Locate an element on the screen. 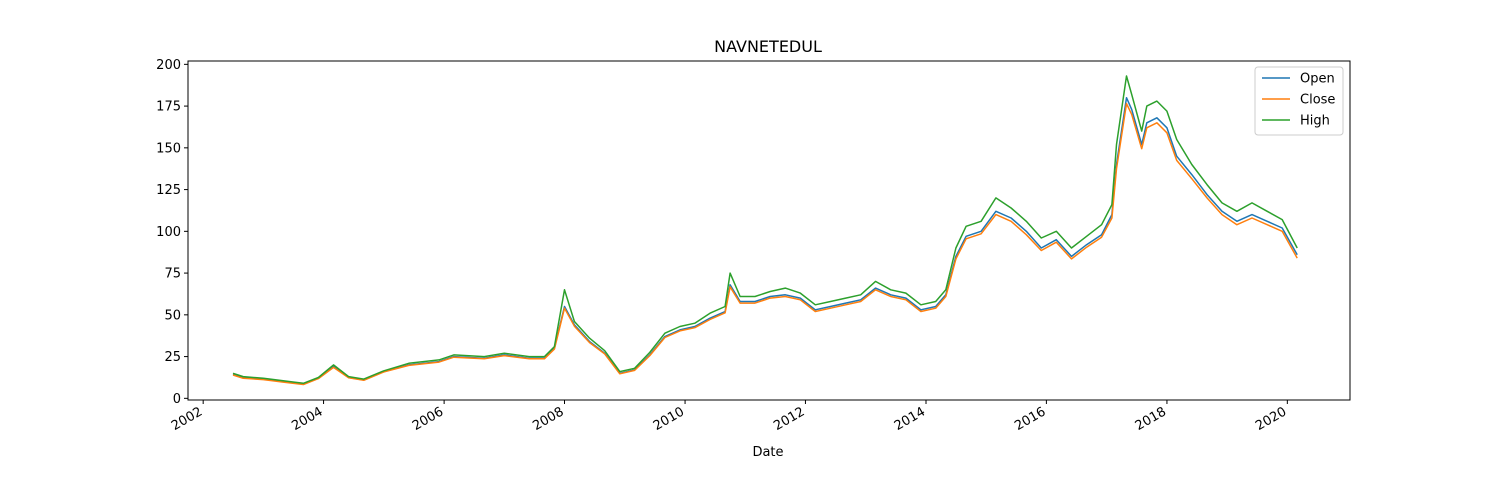 The width and height of the screenshot is (1500, 500). legend: Open Close High is located at coordinates (1299, 101).